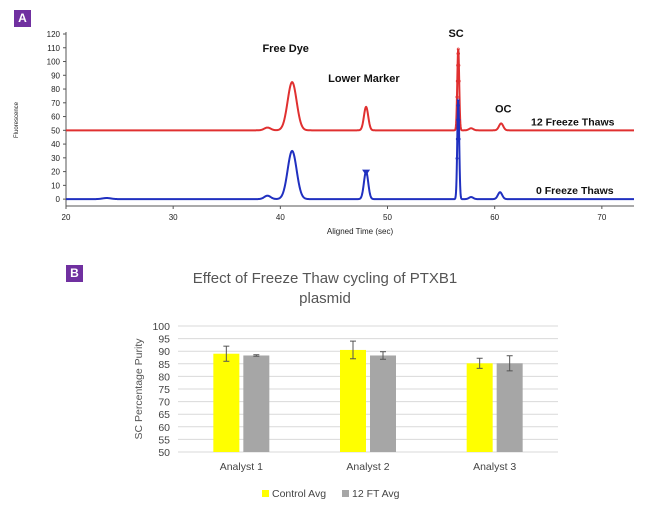  Describe the element at coordinates (164, 340) in the screenshot. I see `y-tick-label: 95` at that location.